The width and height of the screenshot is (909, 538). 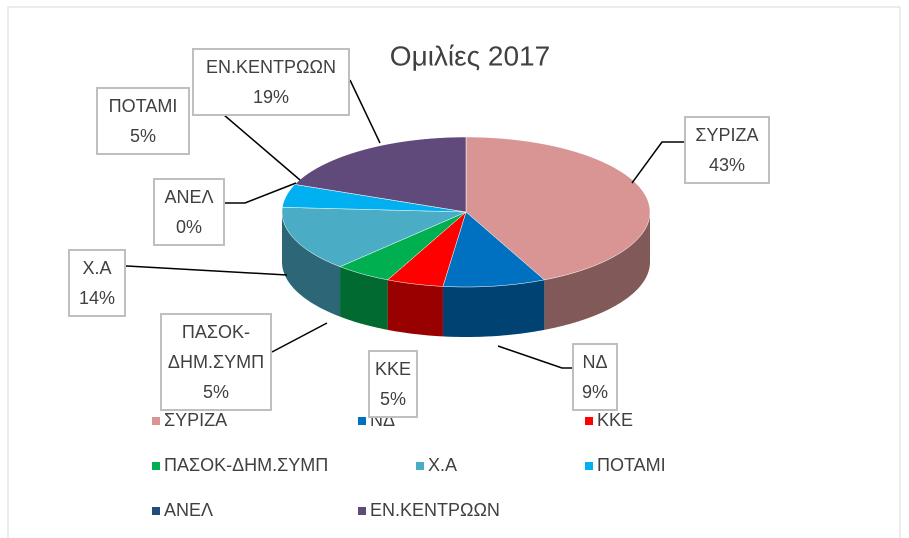 What do you see at coordinates (189, 212) in the screenshot?
I see `data-label: ΑΝΕΛ 0%` at bounding box center [189, 212].